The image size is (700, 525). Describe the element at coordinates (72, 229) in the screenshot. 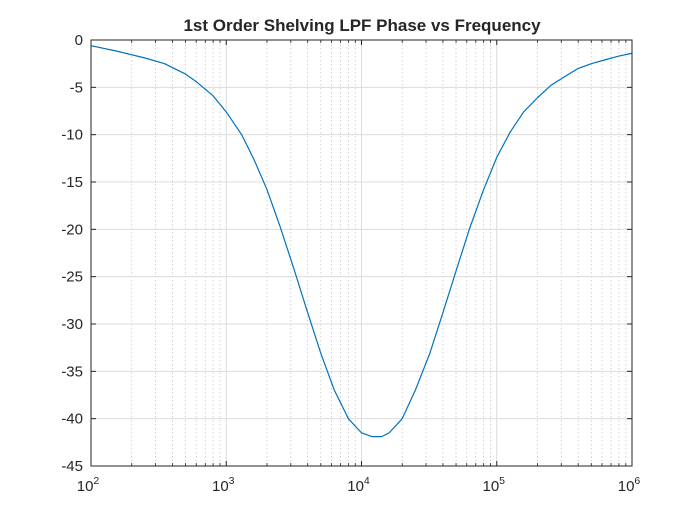

I see `y-tick-label: -20` at that location.